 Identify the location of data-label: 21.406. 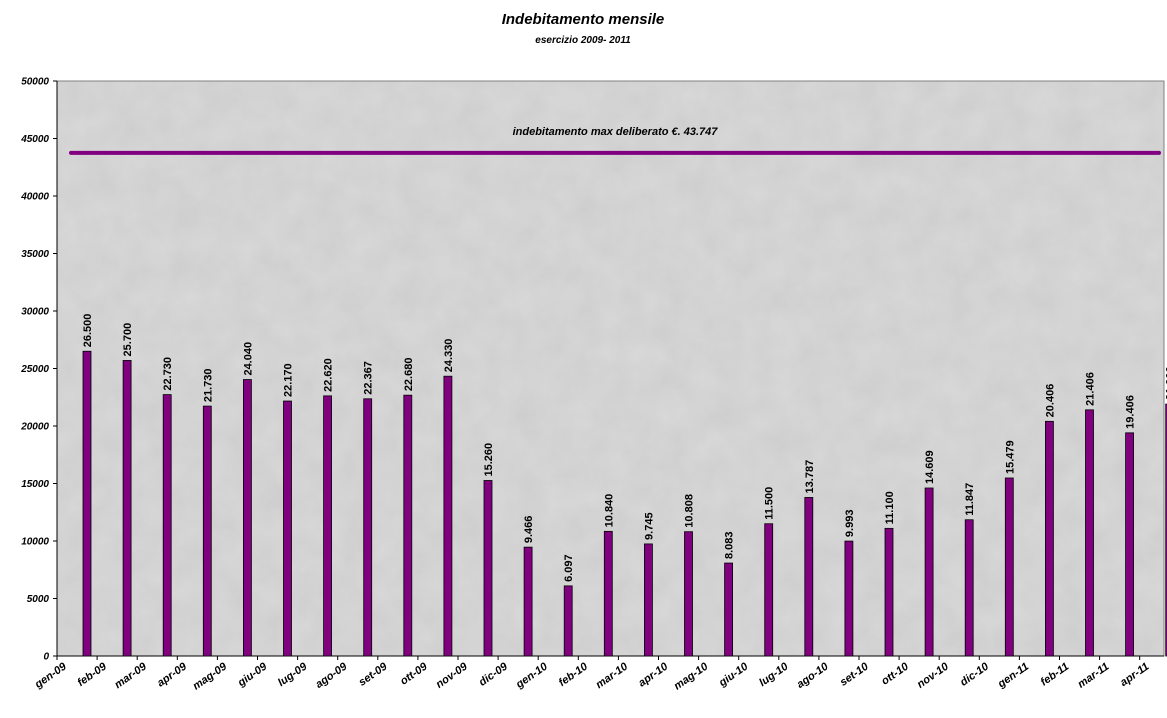
(1091, 389).